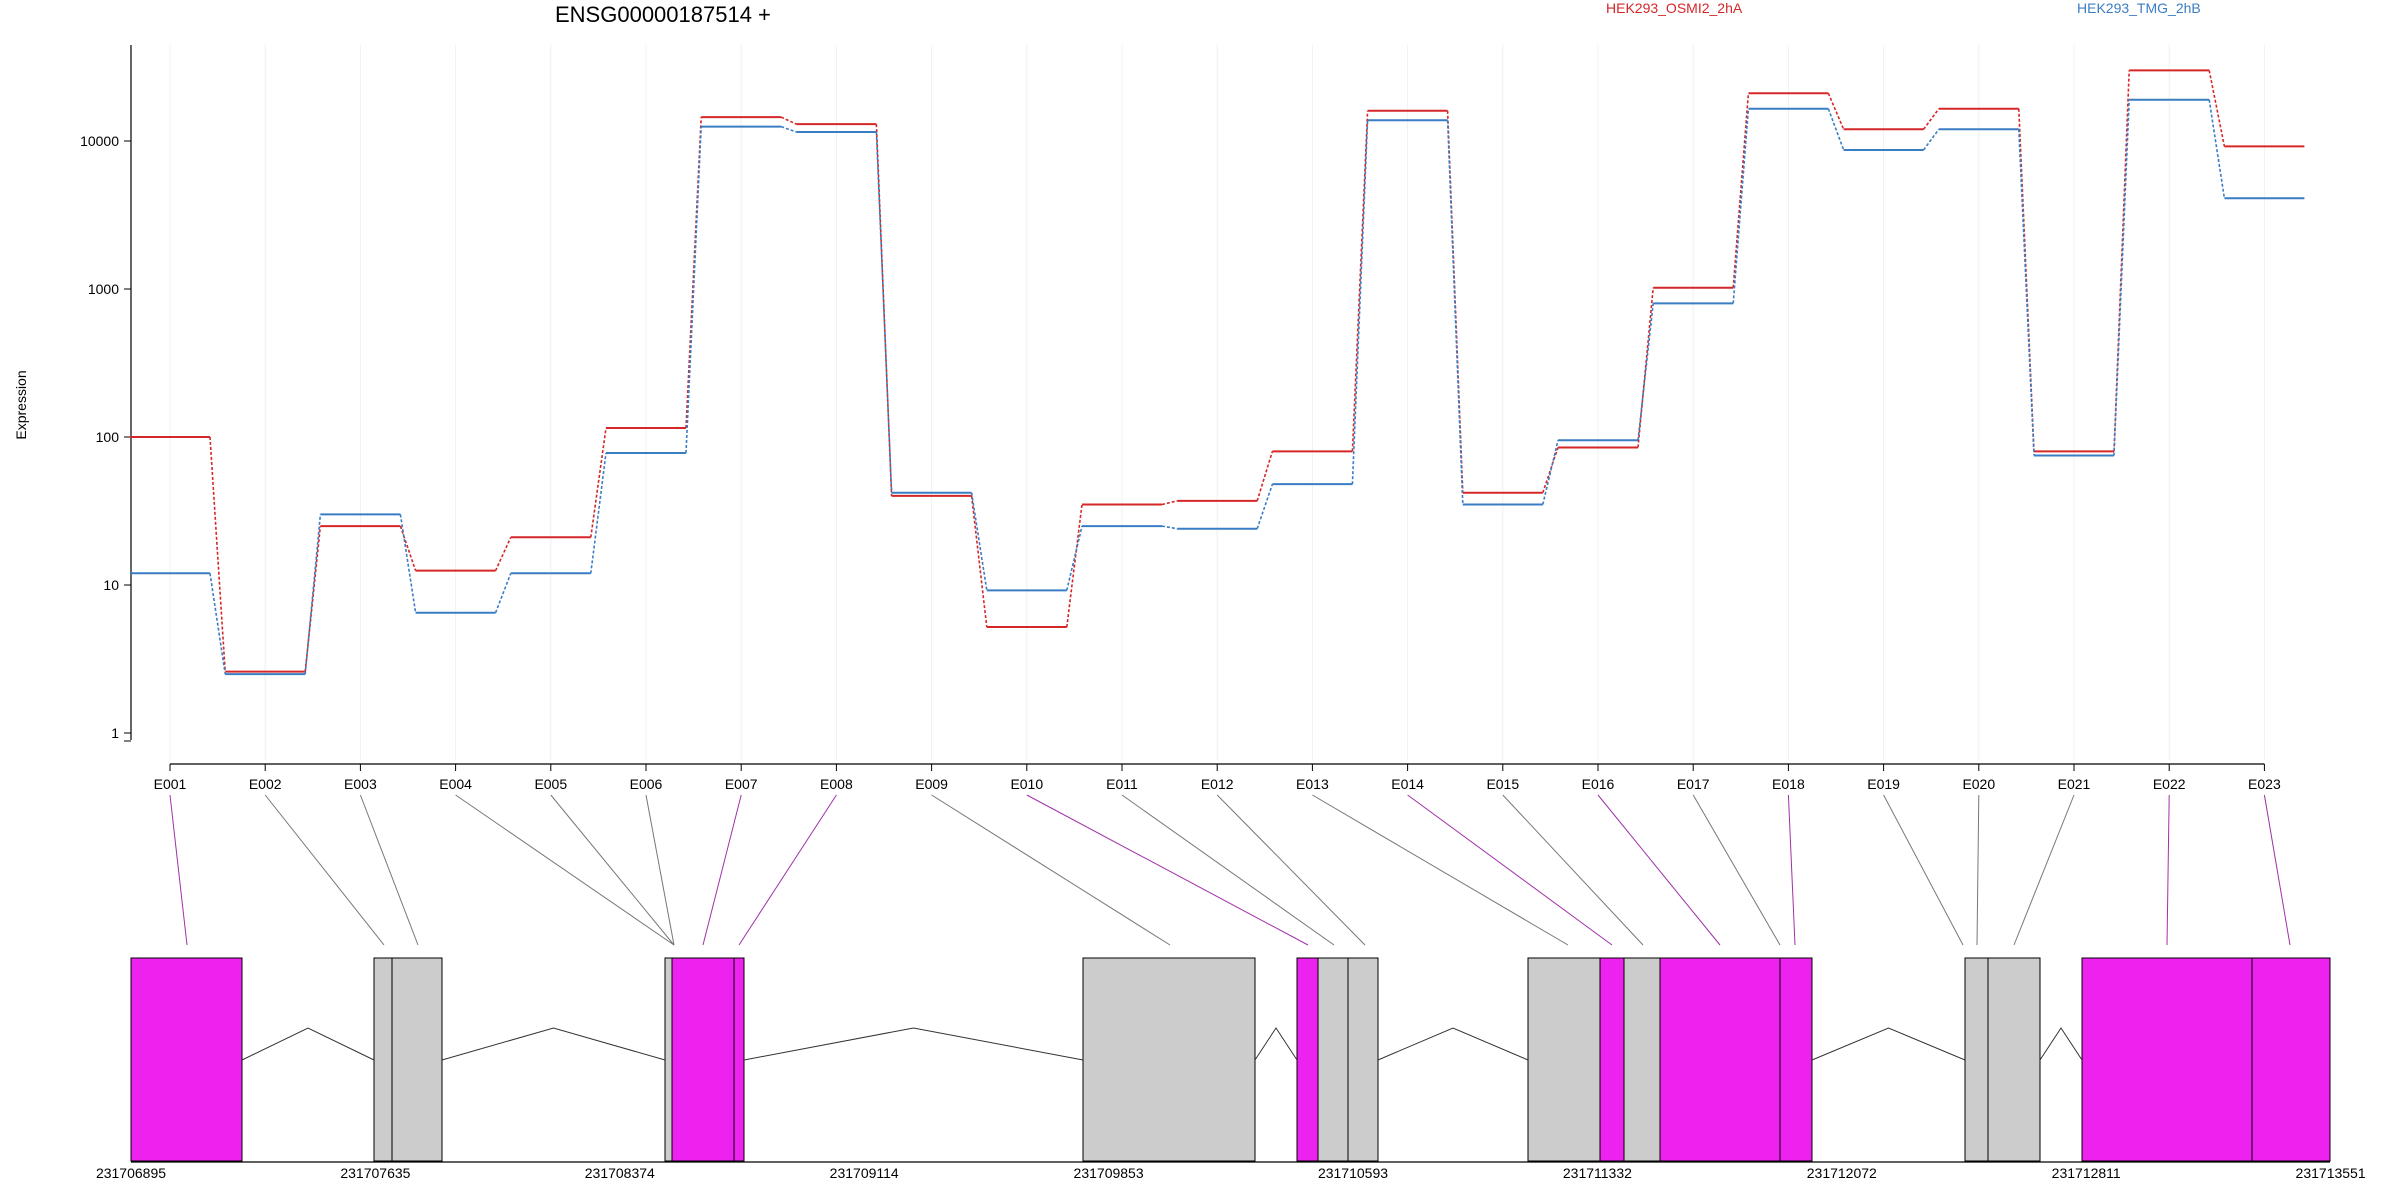 The width and height of the screenshot is (2400, 1200). What do you see at coordinates (99, 141) in the screenshot?
I see `y-tick-label: 10000` at bounding box center [99, 141].